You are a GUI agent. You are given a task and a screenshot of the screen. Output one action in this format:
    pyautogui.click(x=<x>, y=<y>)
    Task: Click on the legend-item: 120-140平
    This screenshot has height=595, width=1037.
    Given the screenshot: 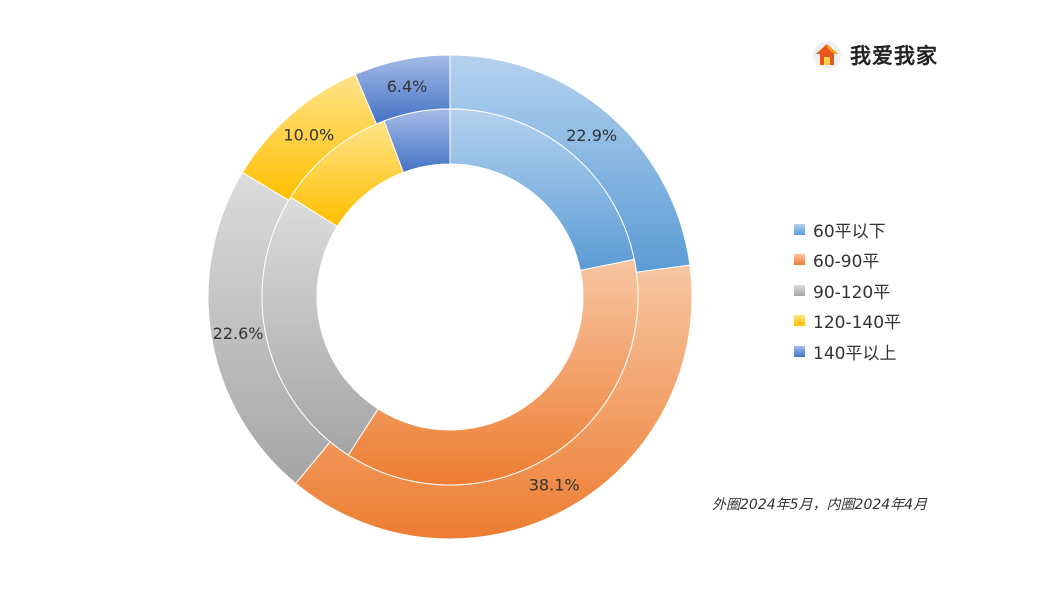 What is the action you would take?
    pyautogui.click(x=847, y=321)
    